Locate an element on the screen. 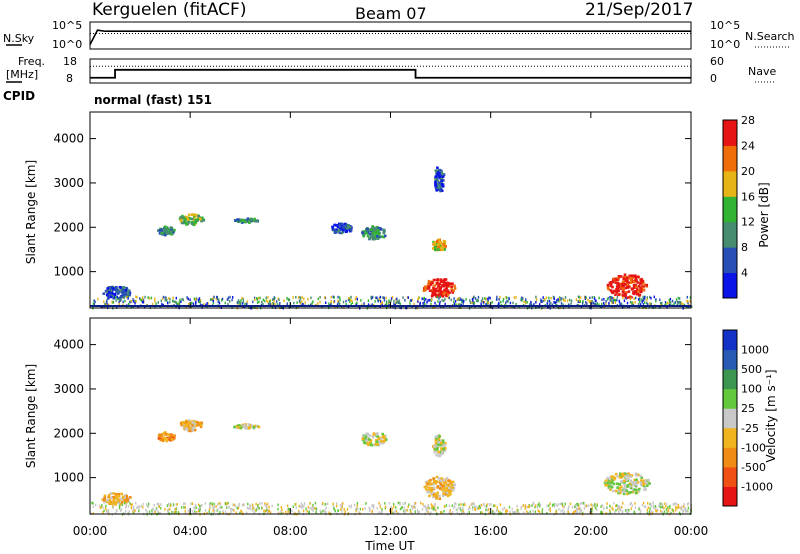 The image size is (800, 554). colorbar-tick-label: 12 is located at coordinates (748, 222).